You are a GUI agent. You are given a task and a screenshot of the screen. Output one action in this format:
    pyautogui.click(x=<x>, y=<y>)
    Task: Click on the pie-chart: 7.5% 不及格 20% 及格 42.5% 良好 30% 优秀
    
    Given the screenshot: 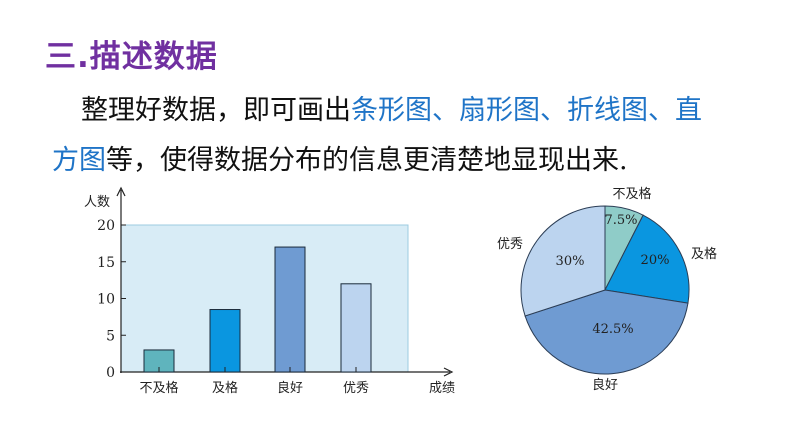 What is the action you would take?
    pyautogui.click(x=607, y=289)
    